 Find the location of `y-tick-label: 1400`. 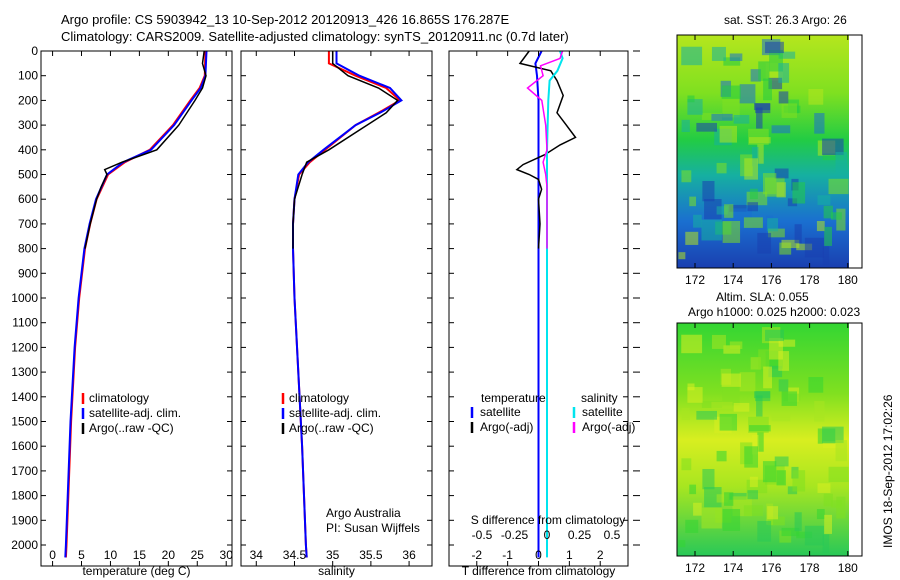

y-tick-label: 1400 is located at coordinates (24, 397).